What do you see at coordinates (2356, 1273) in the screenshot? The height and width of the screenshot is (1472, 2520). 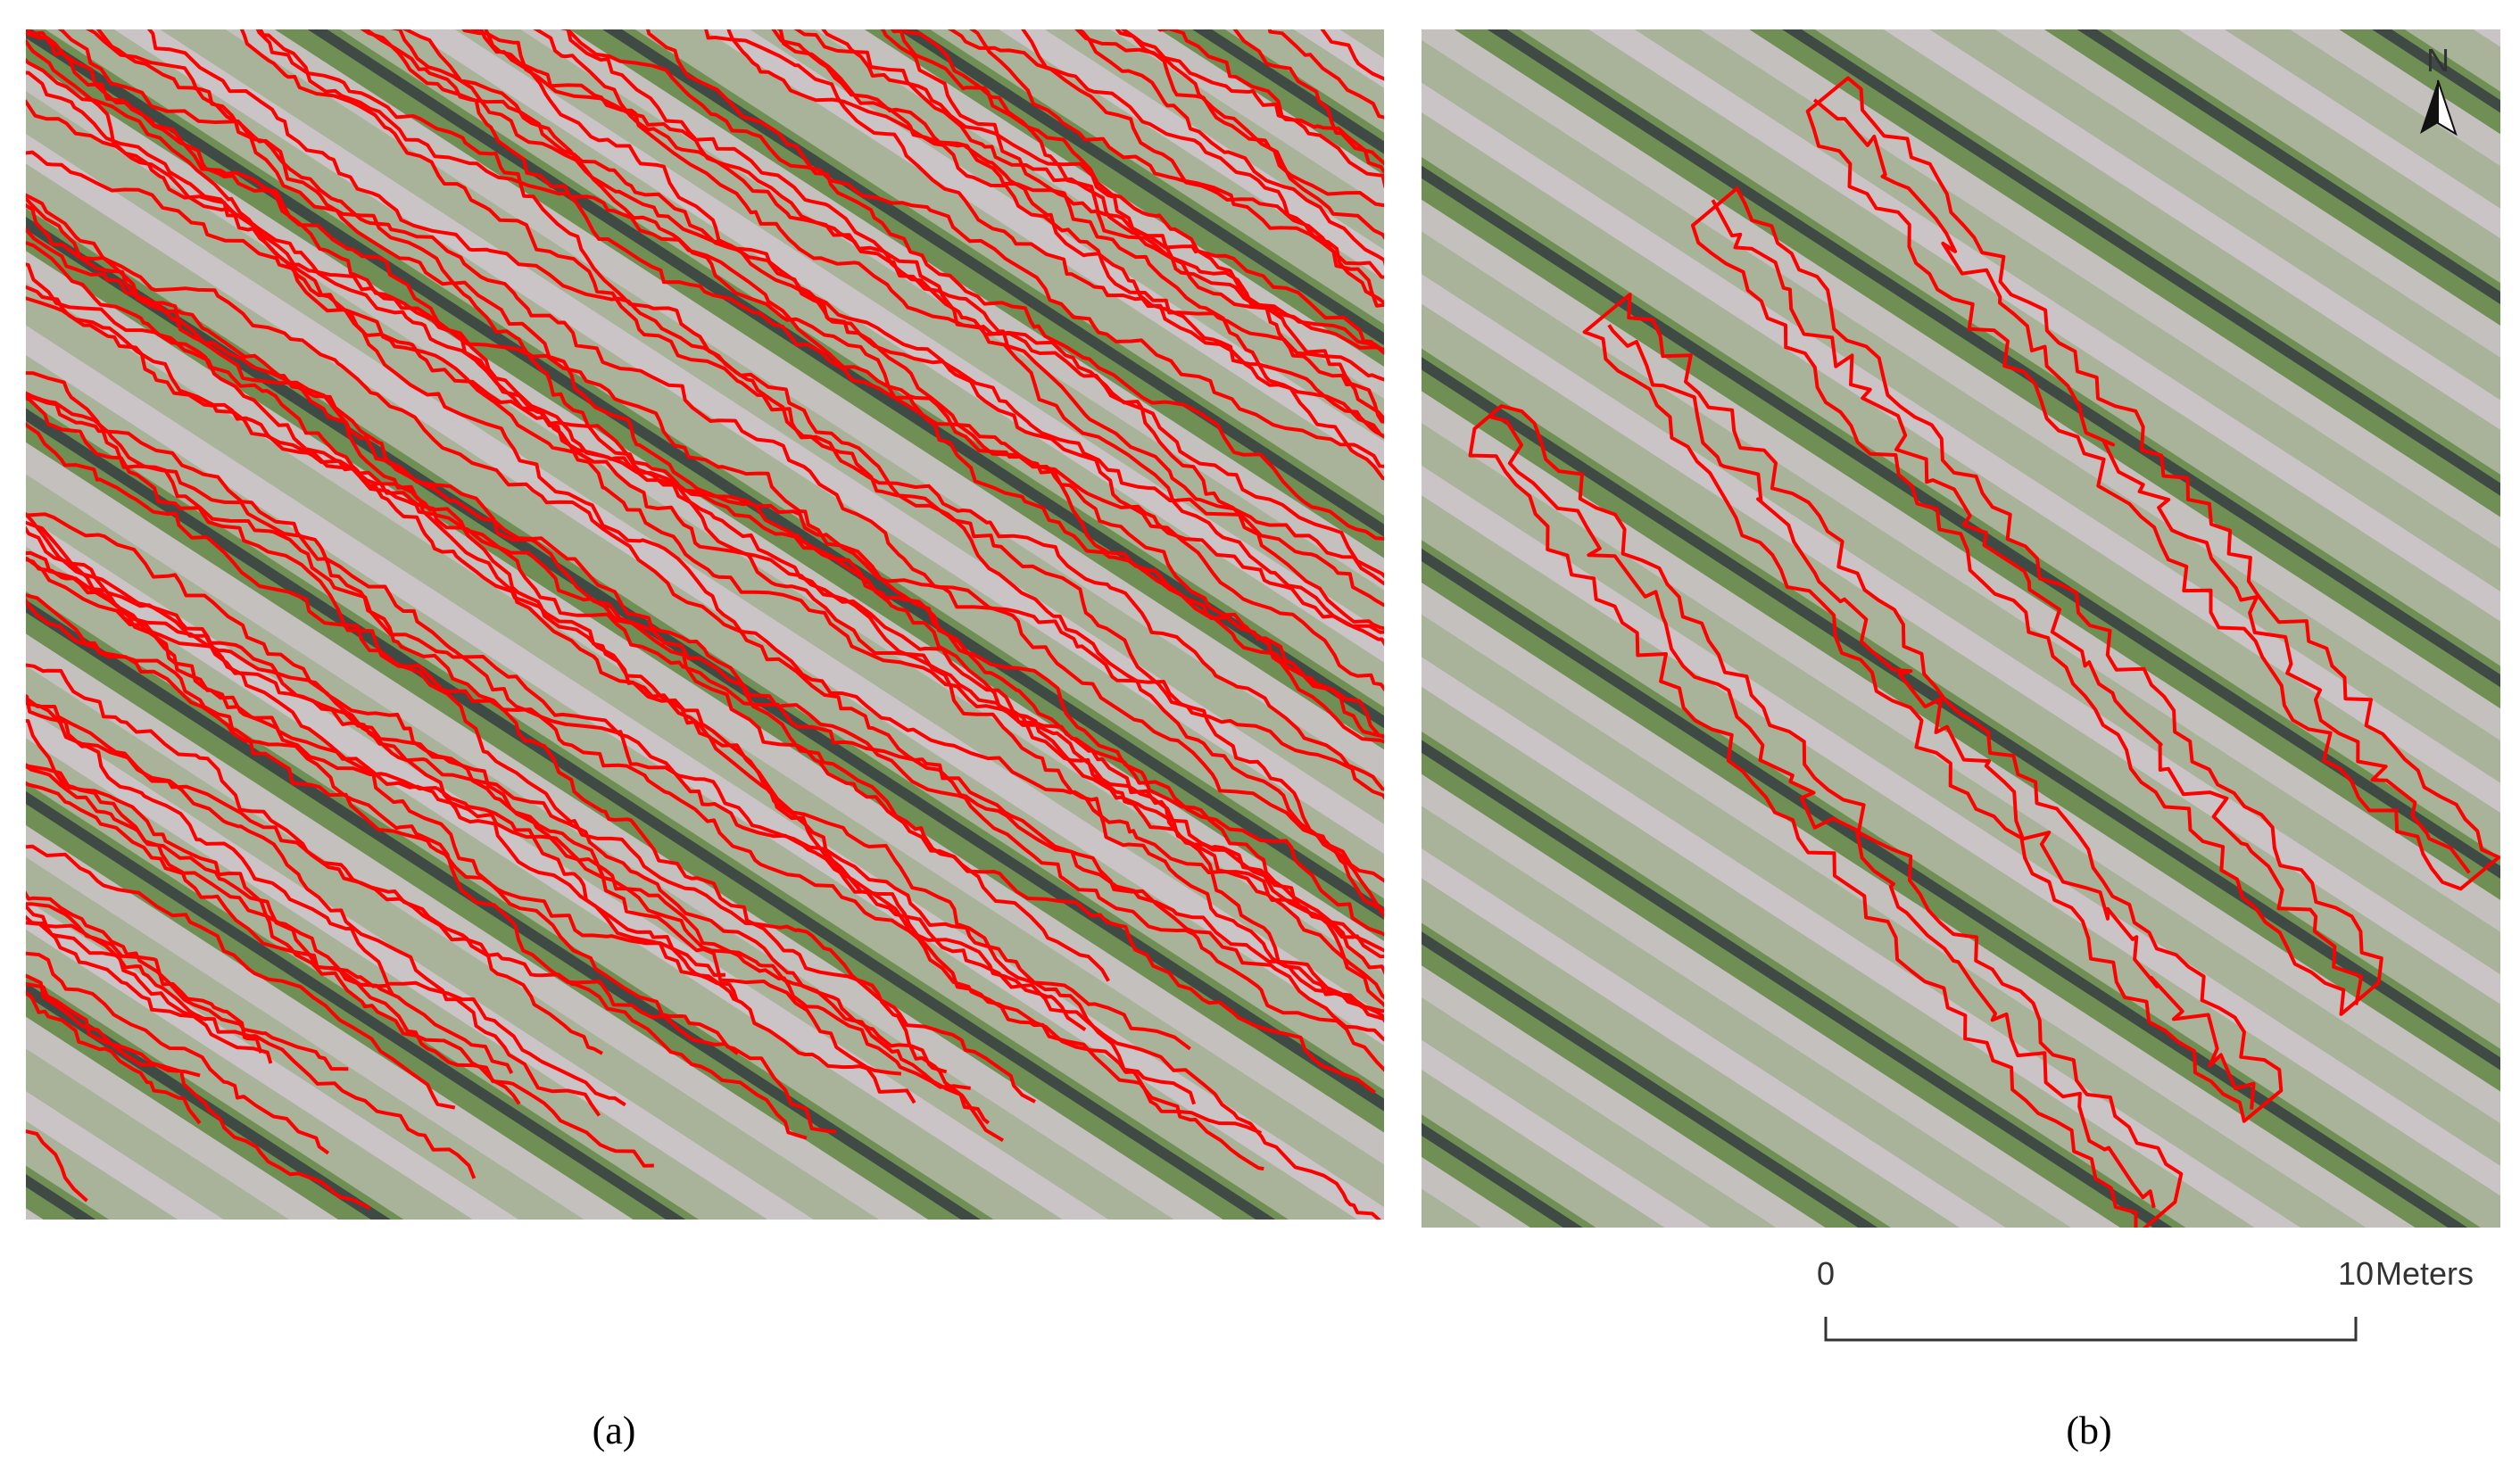 I see `scale-end: 10` at bounding box center [2356, 1273].